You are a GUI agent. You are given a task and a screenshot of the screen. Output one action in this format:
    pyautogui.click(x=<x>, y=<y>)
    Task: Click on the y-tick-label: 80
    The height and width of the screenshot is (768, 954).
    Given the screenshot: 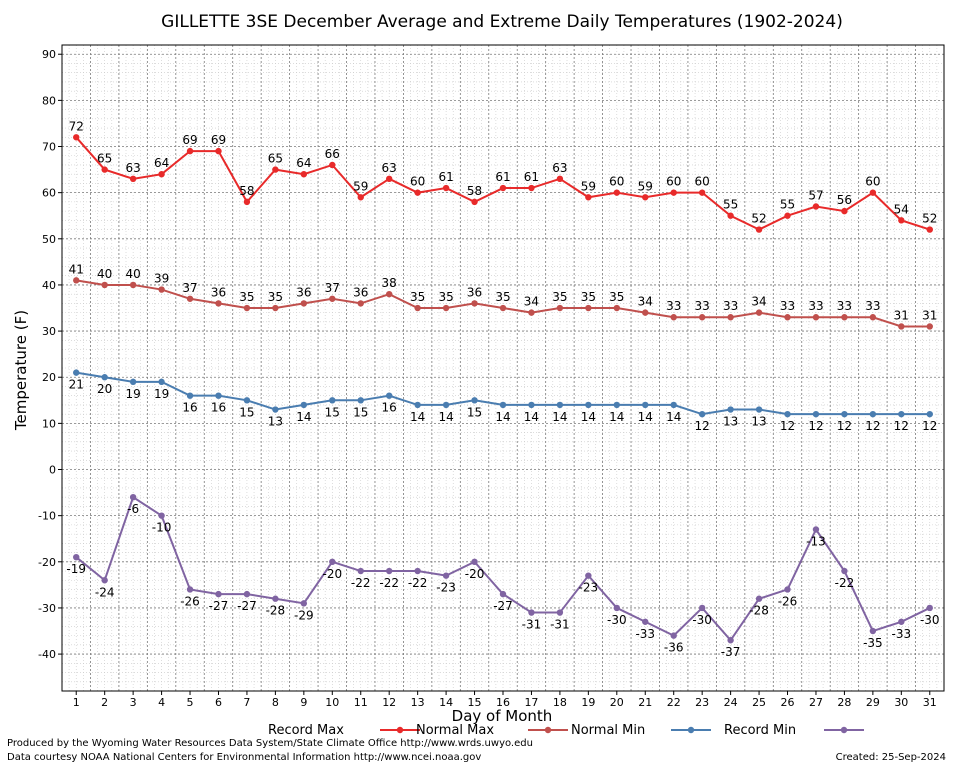 What is the action you would take?
    pyautogui.click(x=49, y=100)
    